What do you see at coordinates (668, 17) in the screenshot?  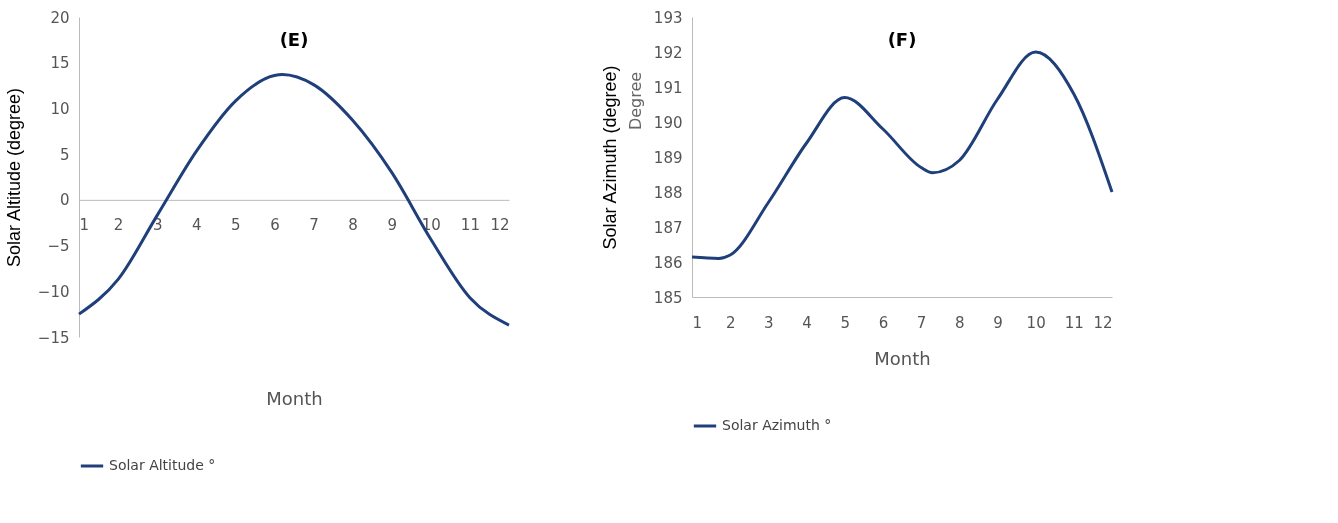 I see `y-tick-label: 193` at bounding box center [668, 17].